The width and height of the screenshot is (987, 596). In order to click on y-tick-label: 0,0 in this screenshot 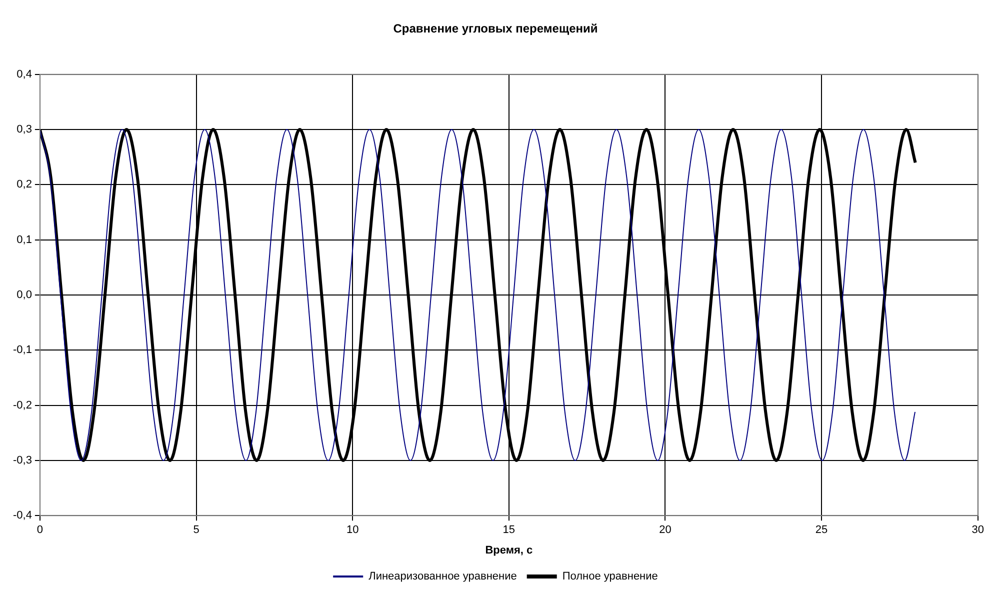, I will do `click(24, 295)`.